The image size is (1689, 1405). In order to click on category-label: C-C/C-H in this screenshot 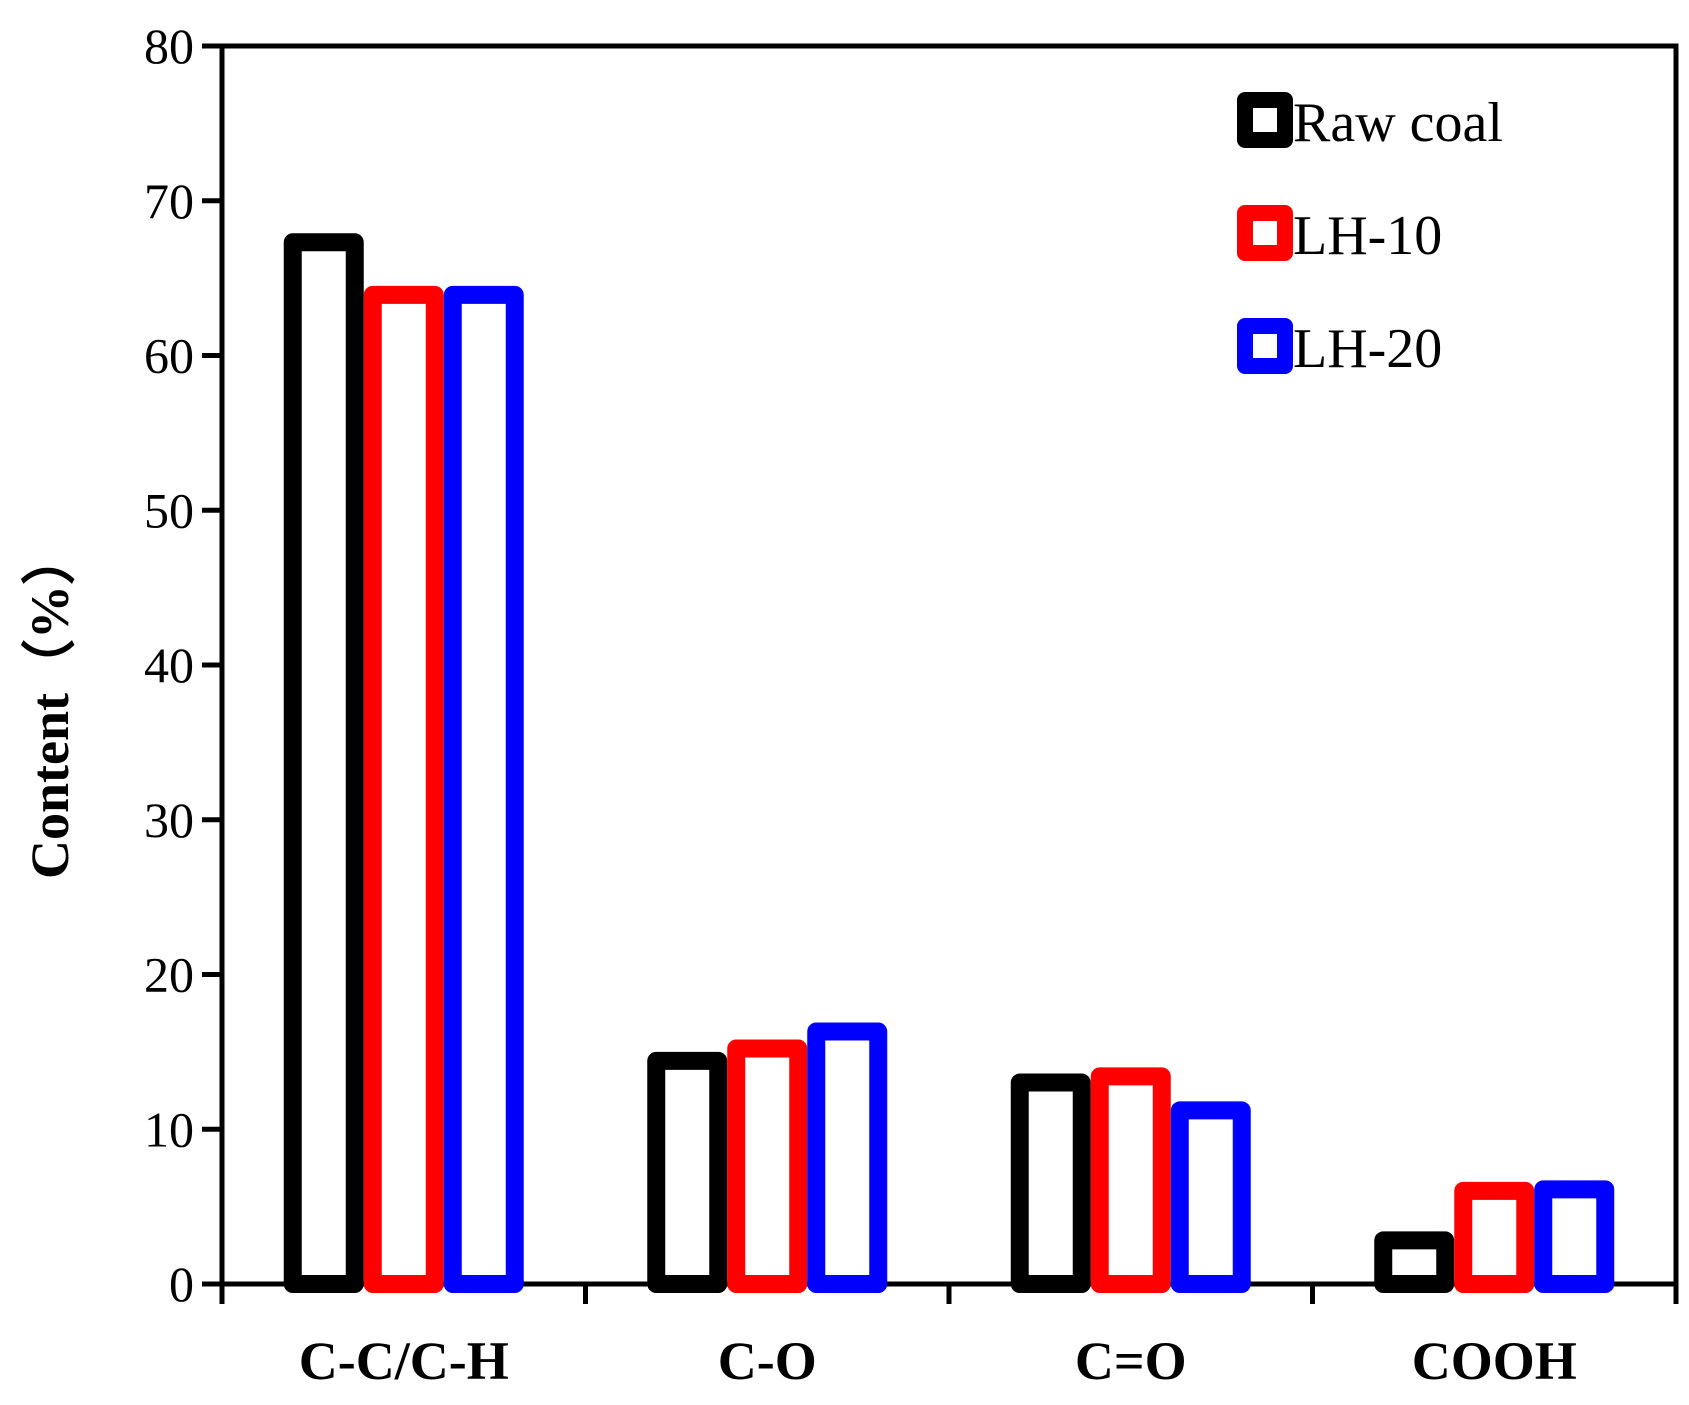, I will do `click(404, 1361)`.